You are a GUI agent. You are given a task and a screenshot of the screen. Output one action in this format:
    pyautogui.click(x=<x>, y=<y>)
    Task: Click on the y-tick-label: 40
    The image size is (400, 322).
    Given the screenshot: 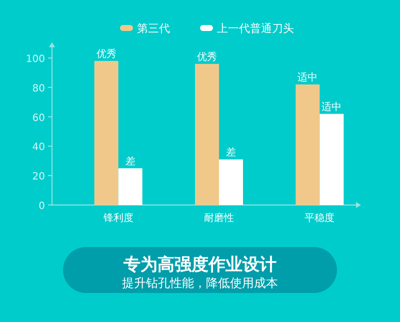 What is the action you would take?
    pyautogui.click(x=38, y=148)
    